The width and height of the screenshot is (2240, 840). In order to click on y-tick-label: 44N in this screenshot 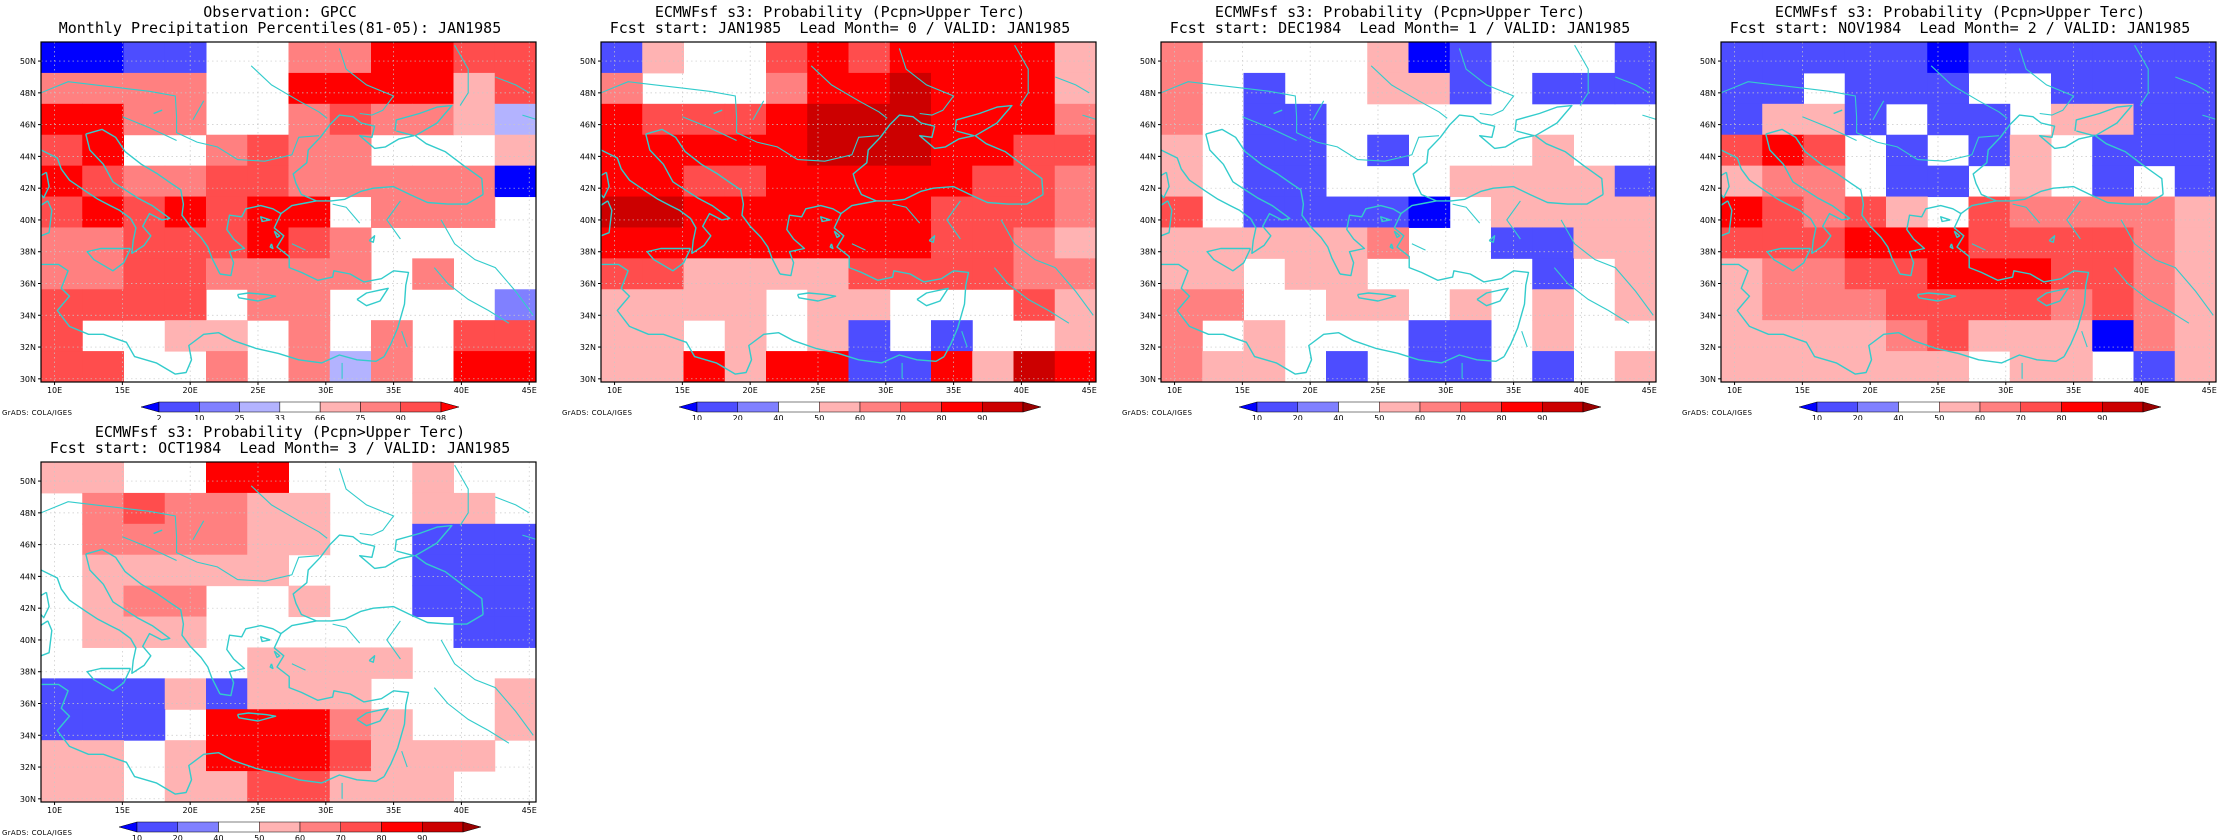, I will do `click(1708, 156)`.